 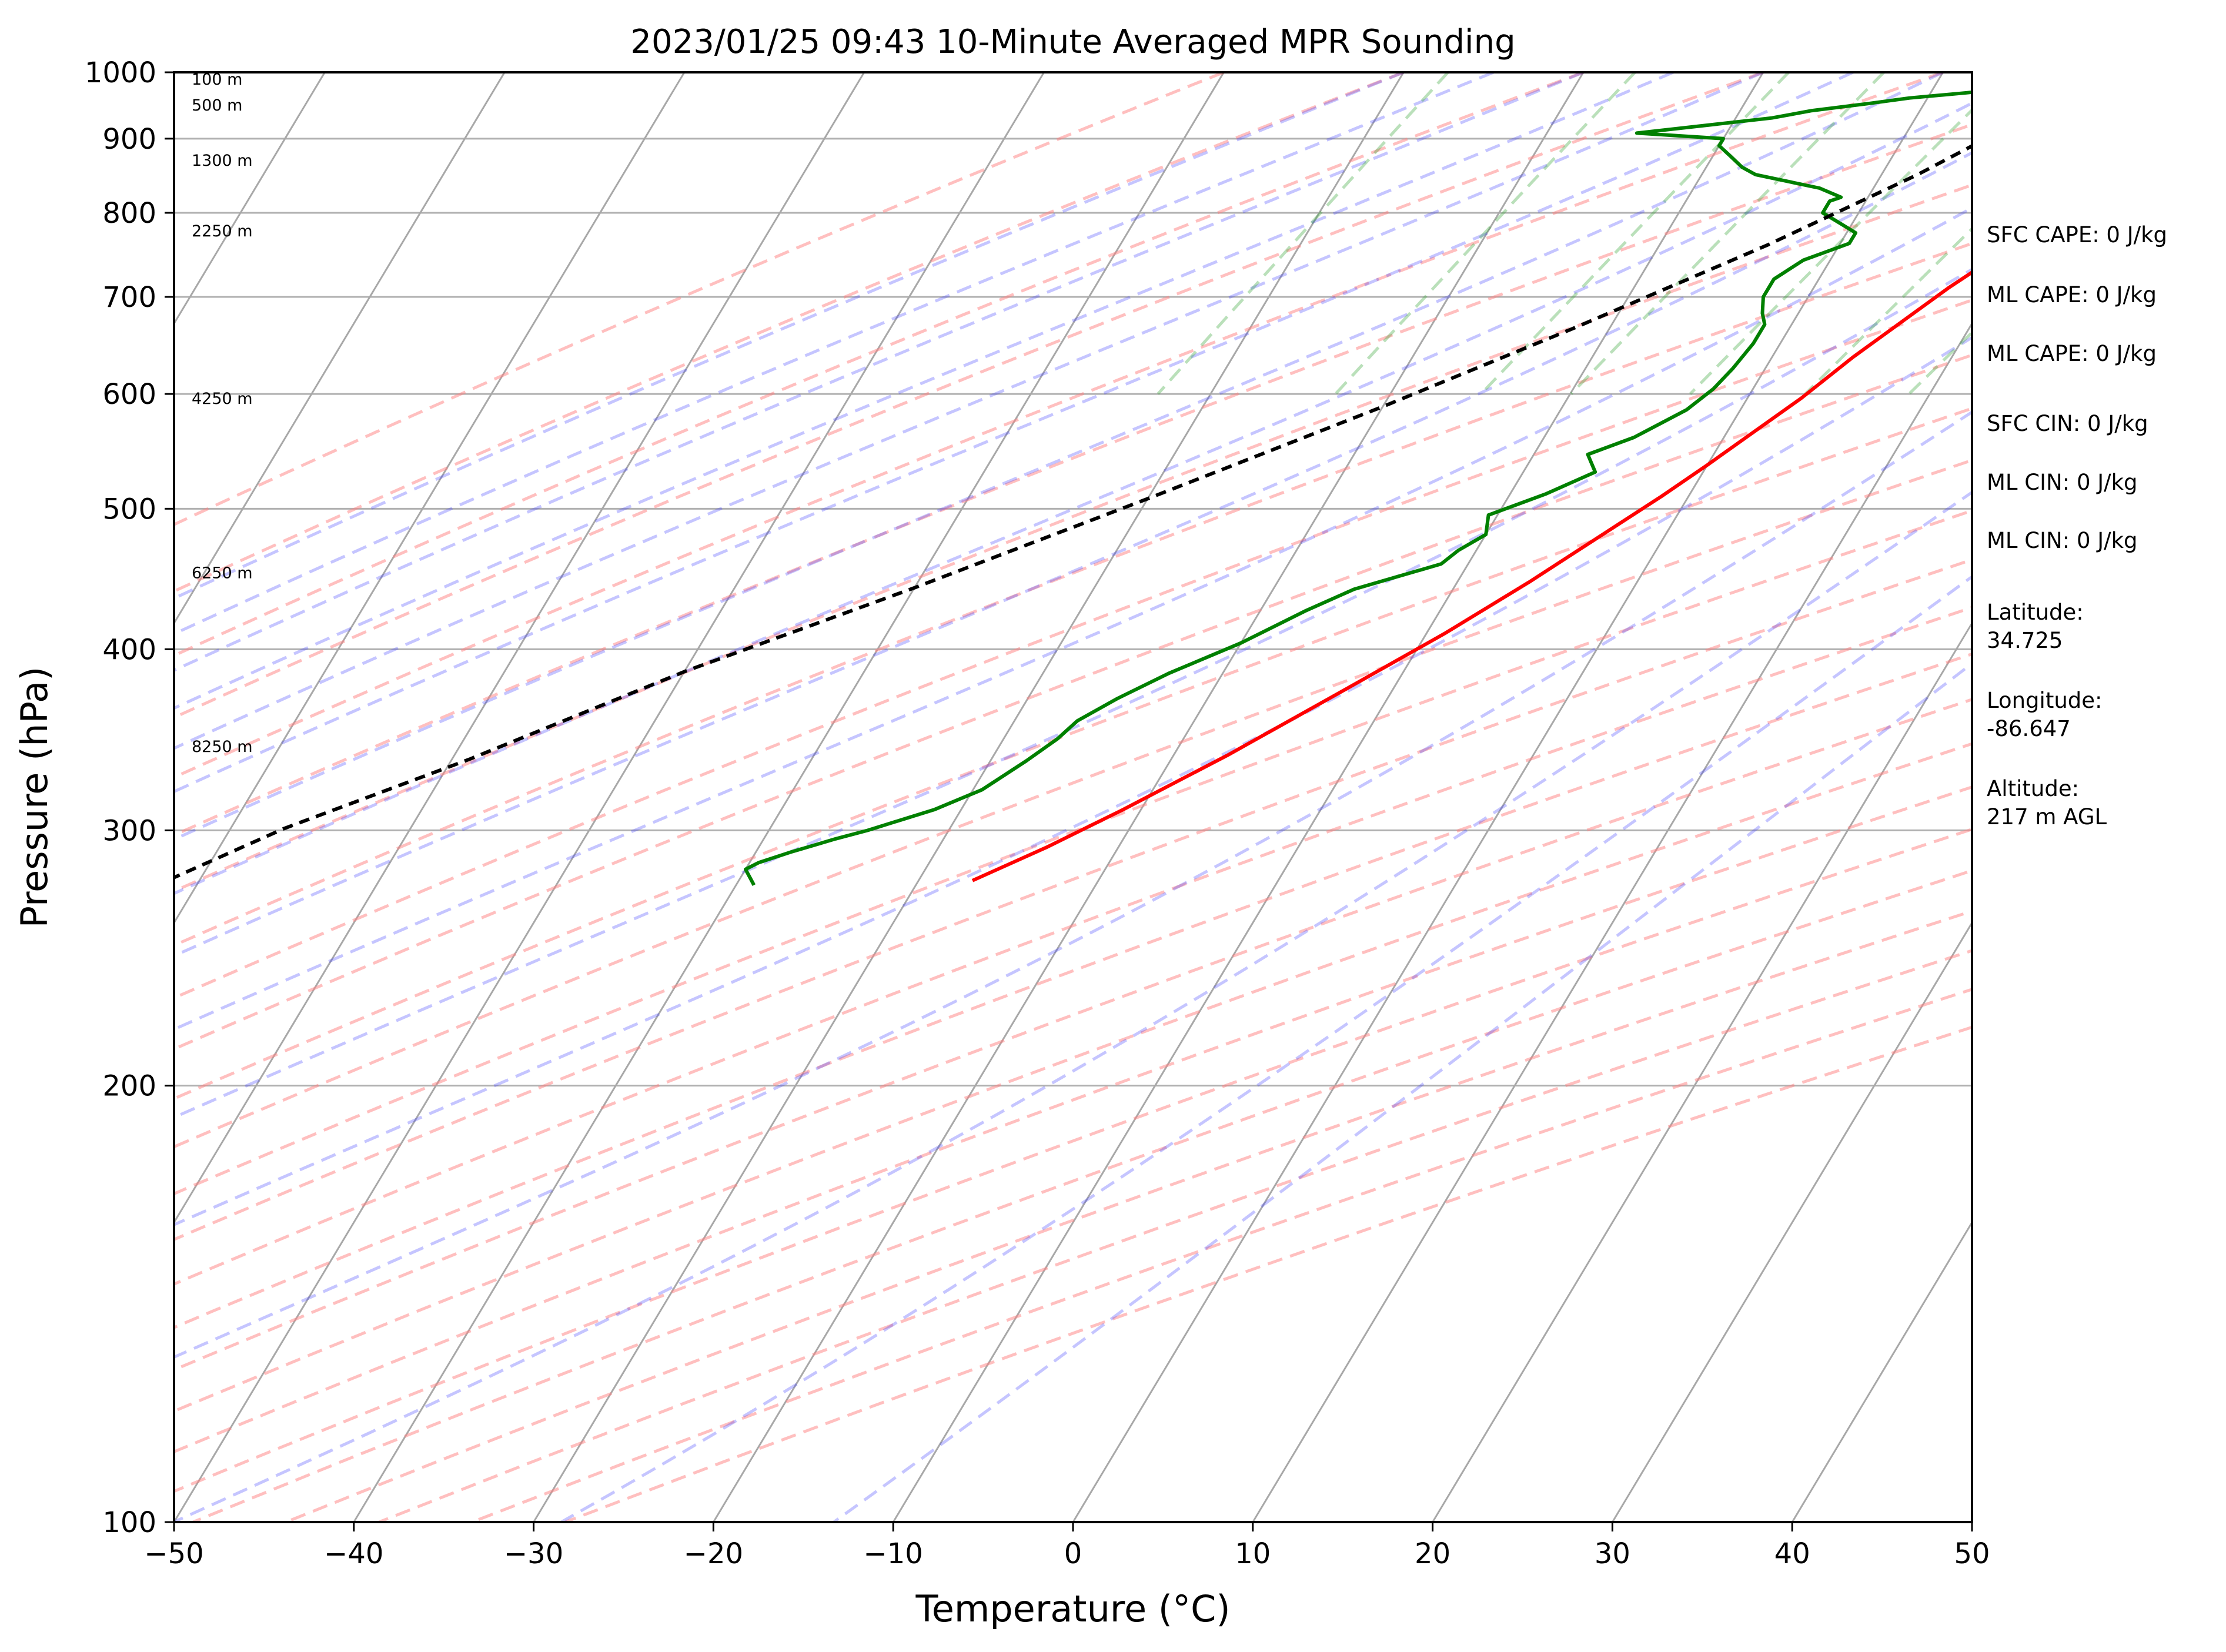 I want to click on height-label: 500 m, so click(x=217, y=106).